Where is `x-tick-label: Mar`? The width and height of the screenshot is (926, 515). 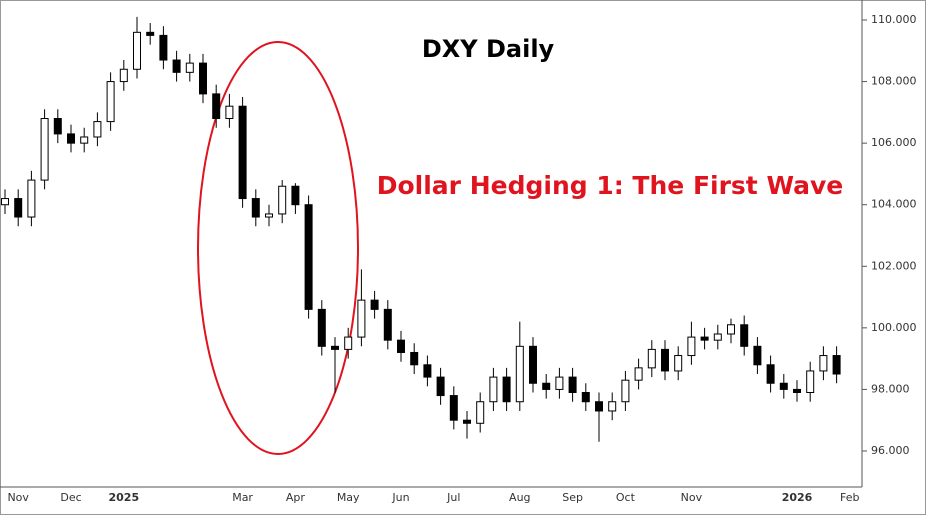
x-tick-label: Mar is located at coordinates (242, 497).